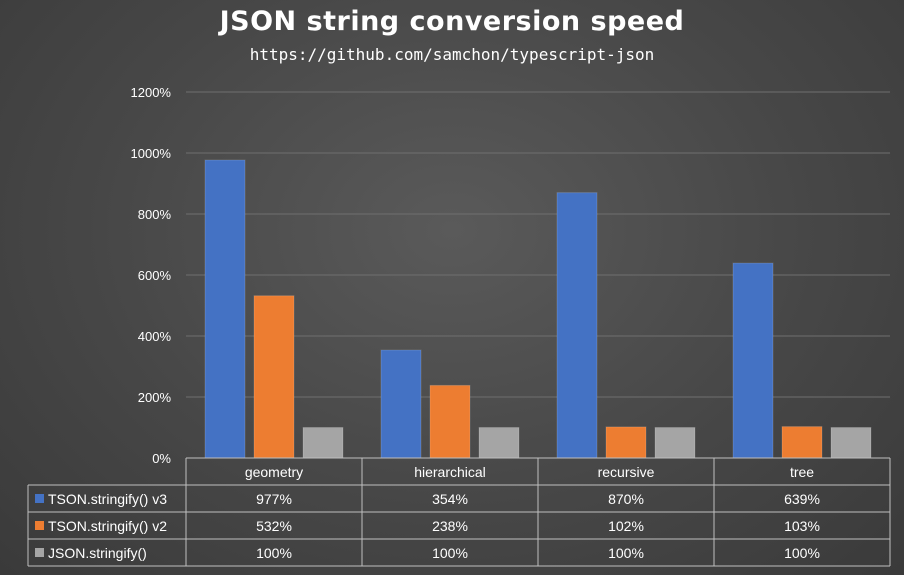 The width and height of the screenshot is (904, 575). What do you see at coordinates (450, 472) in the screenshot?
I see `category-label: hierarchical` at bounding box center [450, 472].